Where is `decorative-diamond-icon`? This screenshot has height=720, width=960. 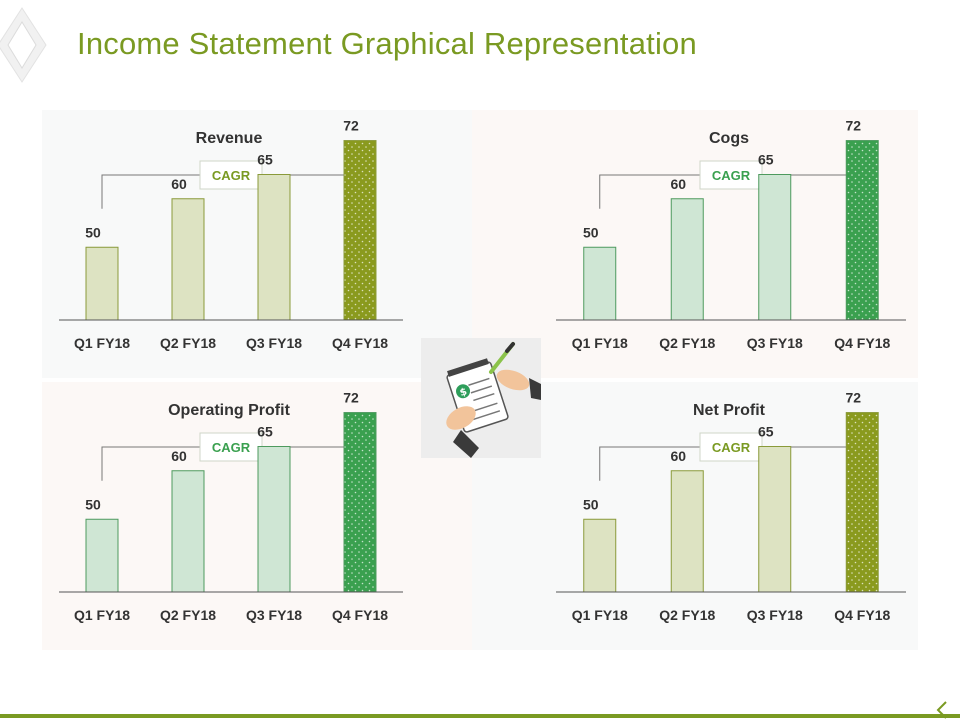
decorative-diamond-icon is located at coordinates (23, 45).